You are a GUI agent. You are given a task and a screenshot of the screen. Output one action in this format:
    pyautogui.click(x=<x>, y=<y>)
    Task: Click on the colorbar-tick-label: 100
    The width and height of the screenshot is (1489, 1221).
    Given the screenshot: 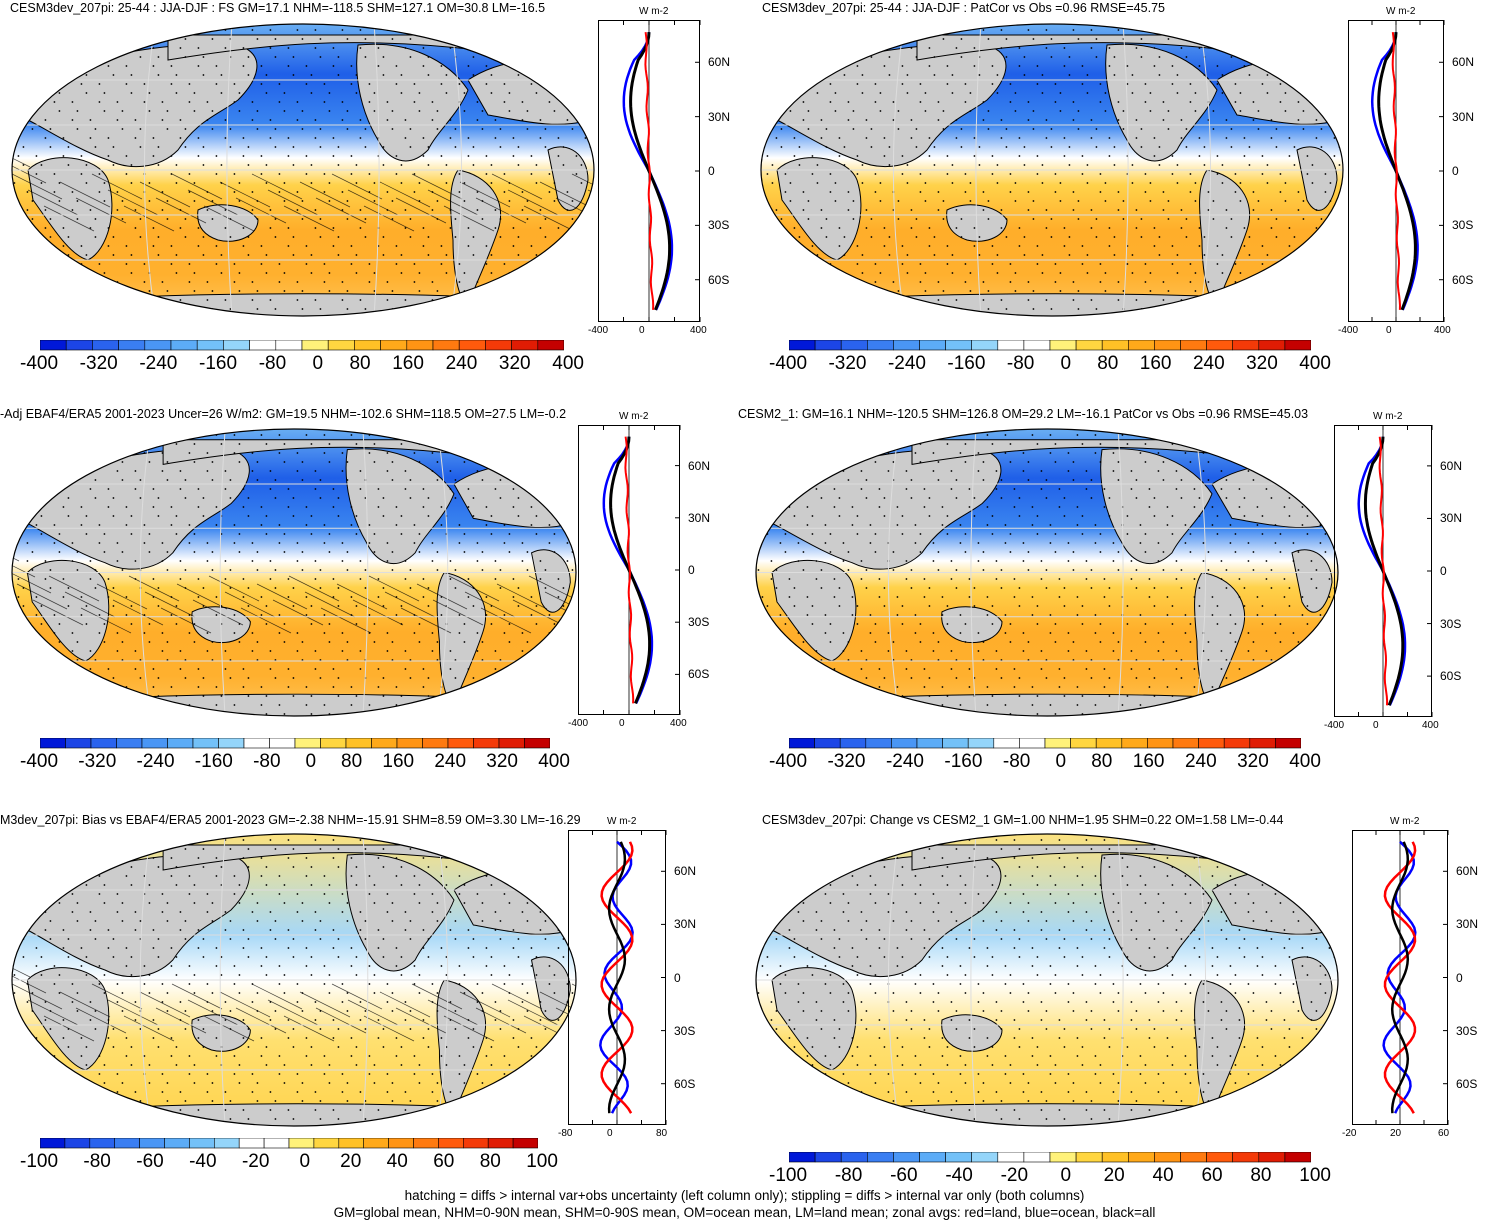 What is the action you would take?
    pyautogui.click(x=542, y=1161)
    